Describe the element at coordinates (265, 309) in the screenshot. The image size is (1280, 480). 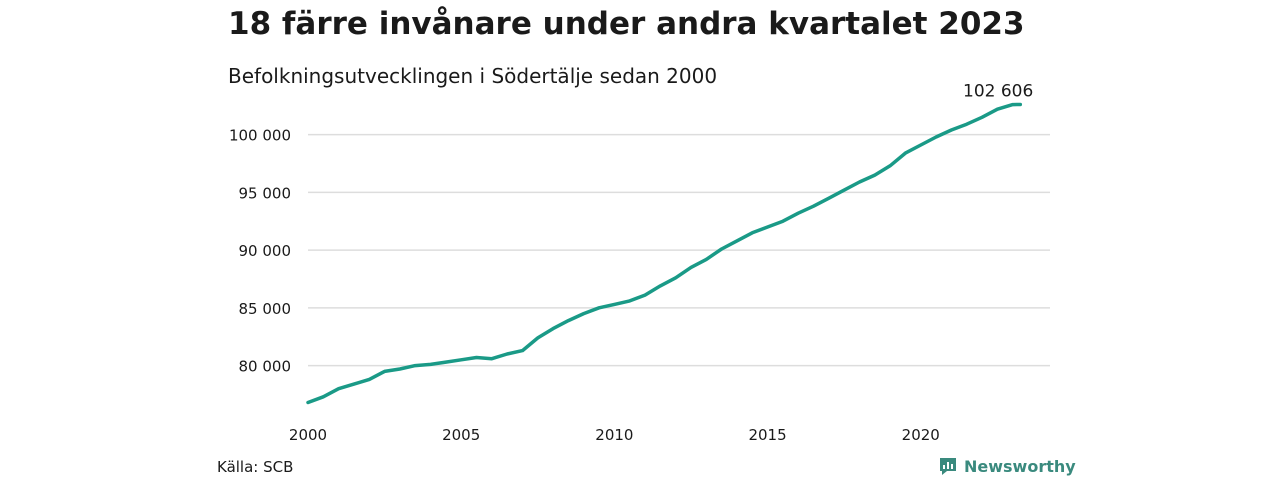
I see `y-tick-label: 85 000` at that location.